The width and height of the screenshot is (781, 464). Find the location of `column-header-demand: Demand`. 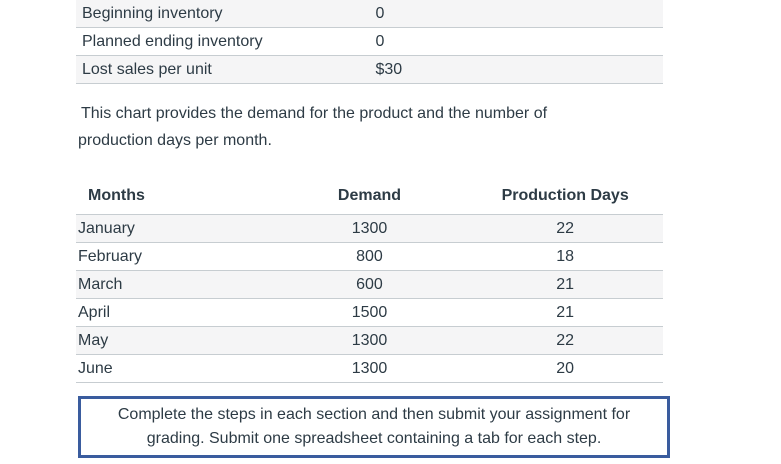

column-header-demand: Demand is located at coordinates (369, 198).